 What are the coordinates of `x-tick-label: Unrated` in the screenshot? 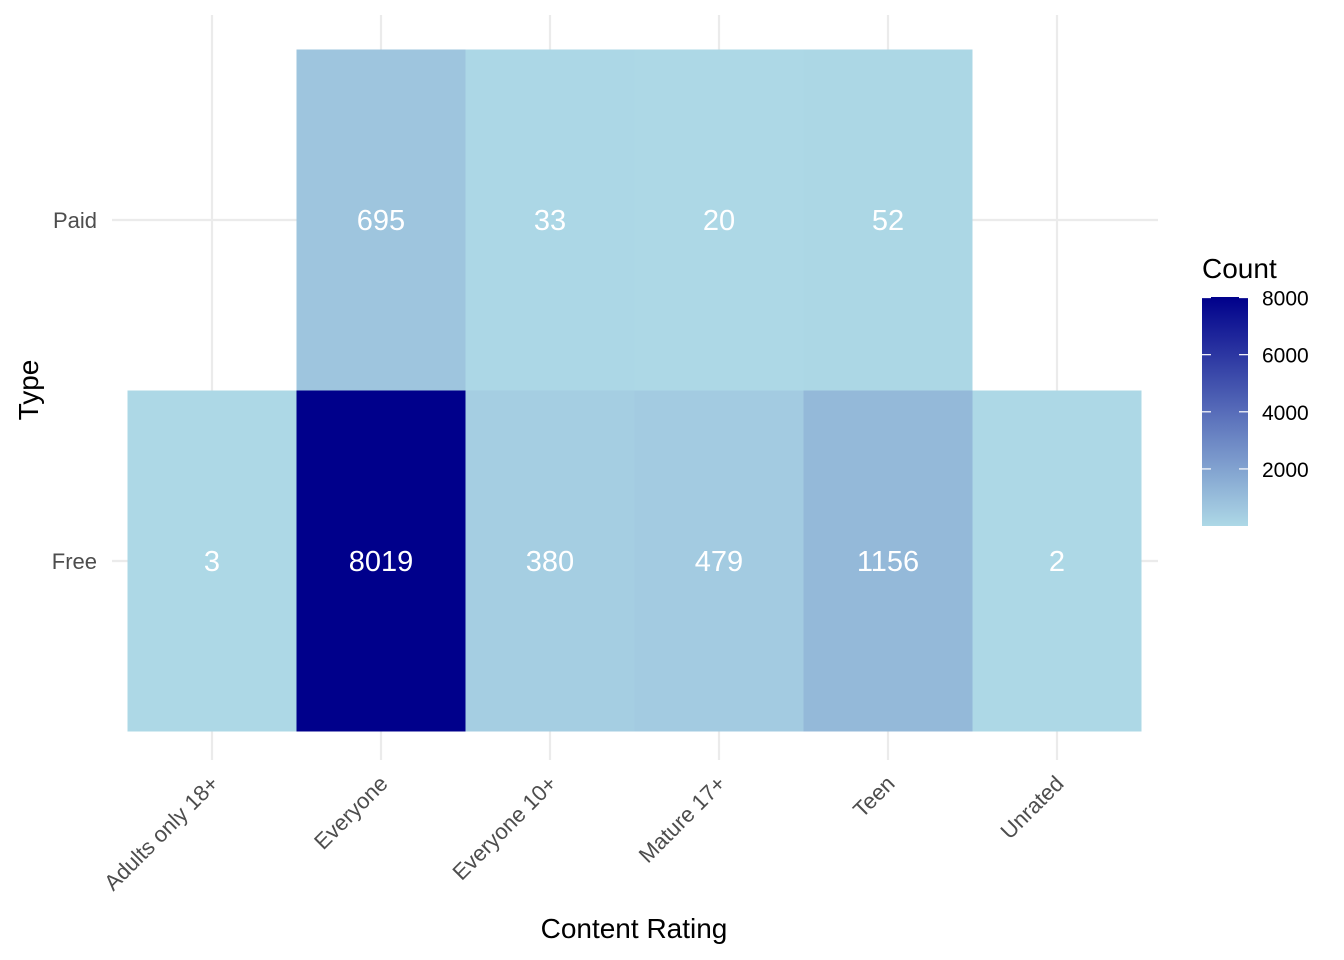 It's located at (1032, 807).